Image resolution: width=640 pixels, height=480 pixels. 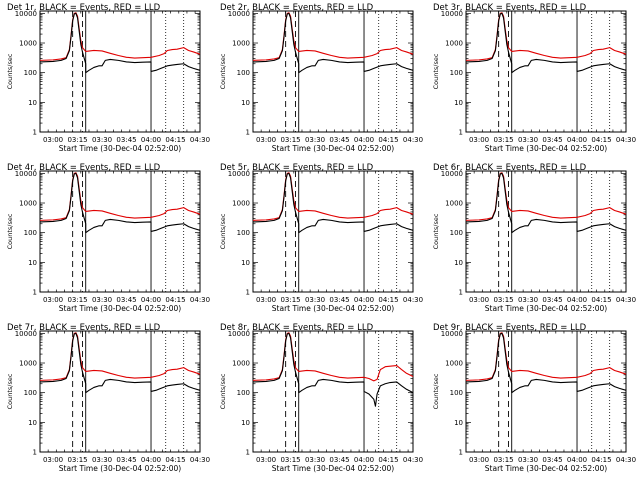 What do you see at coordinates (297, 168) in the screenshot?
I see `chart-title: Det 5r, BLACK = Events, RED = LLD` at bounding box center [297, 168].